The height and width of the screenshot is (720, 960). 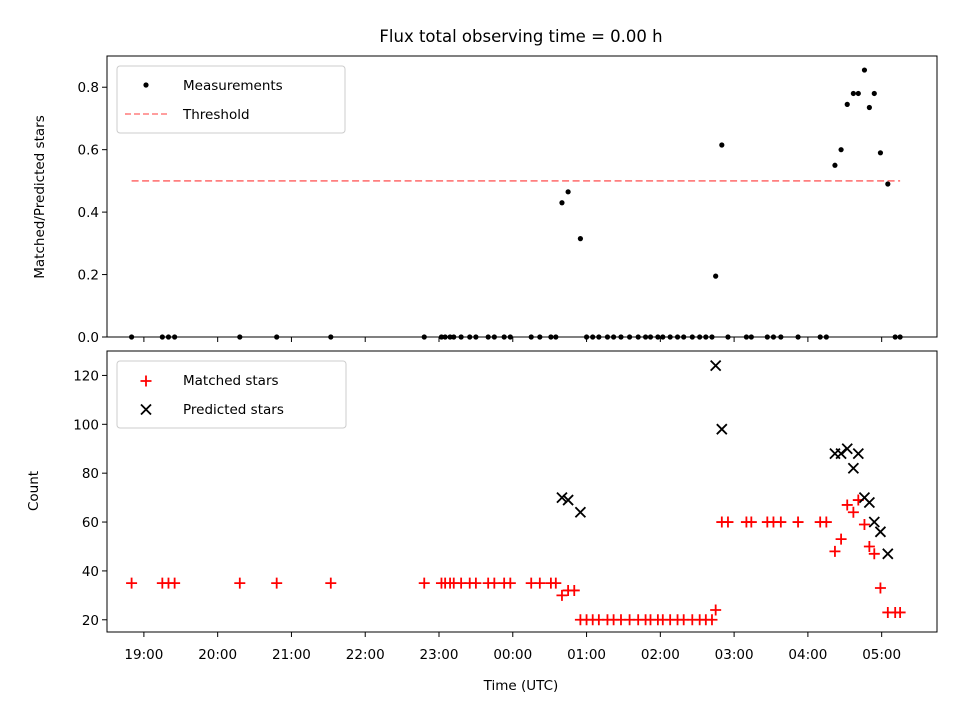 I want to click on legend-matched-label: Matched stars, so click(x=231, y=381).